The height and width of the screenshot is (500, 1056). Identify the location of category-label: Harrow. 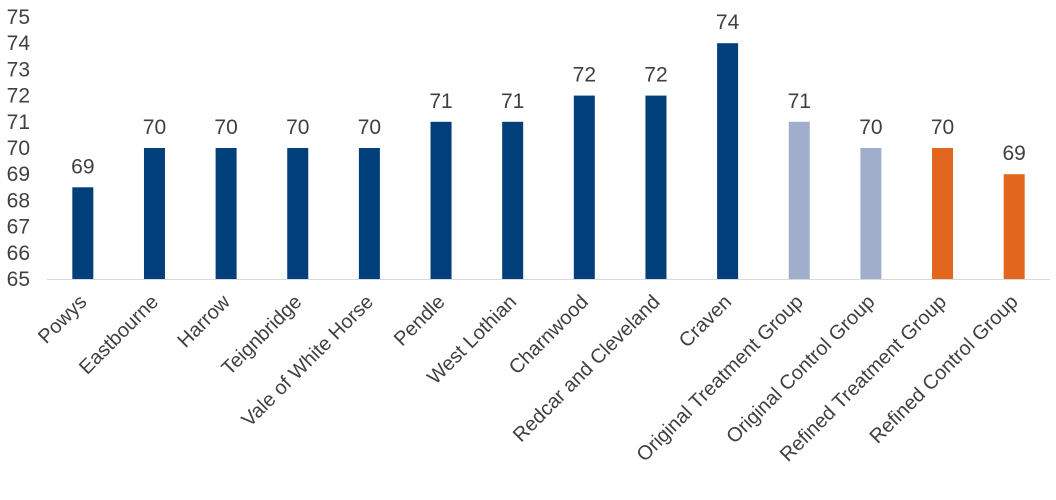
(205, 322).